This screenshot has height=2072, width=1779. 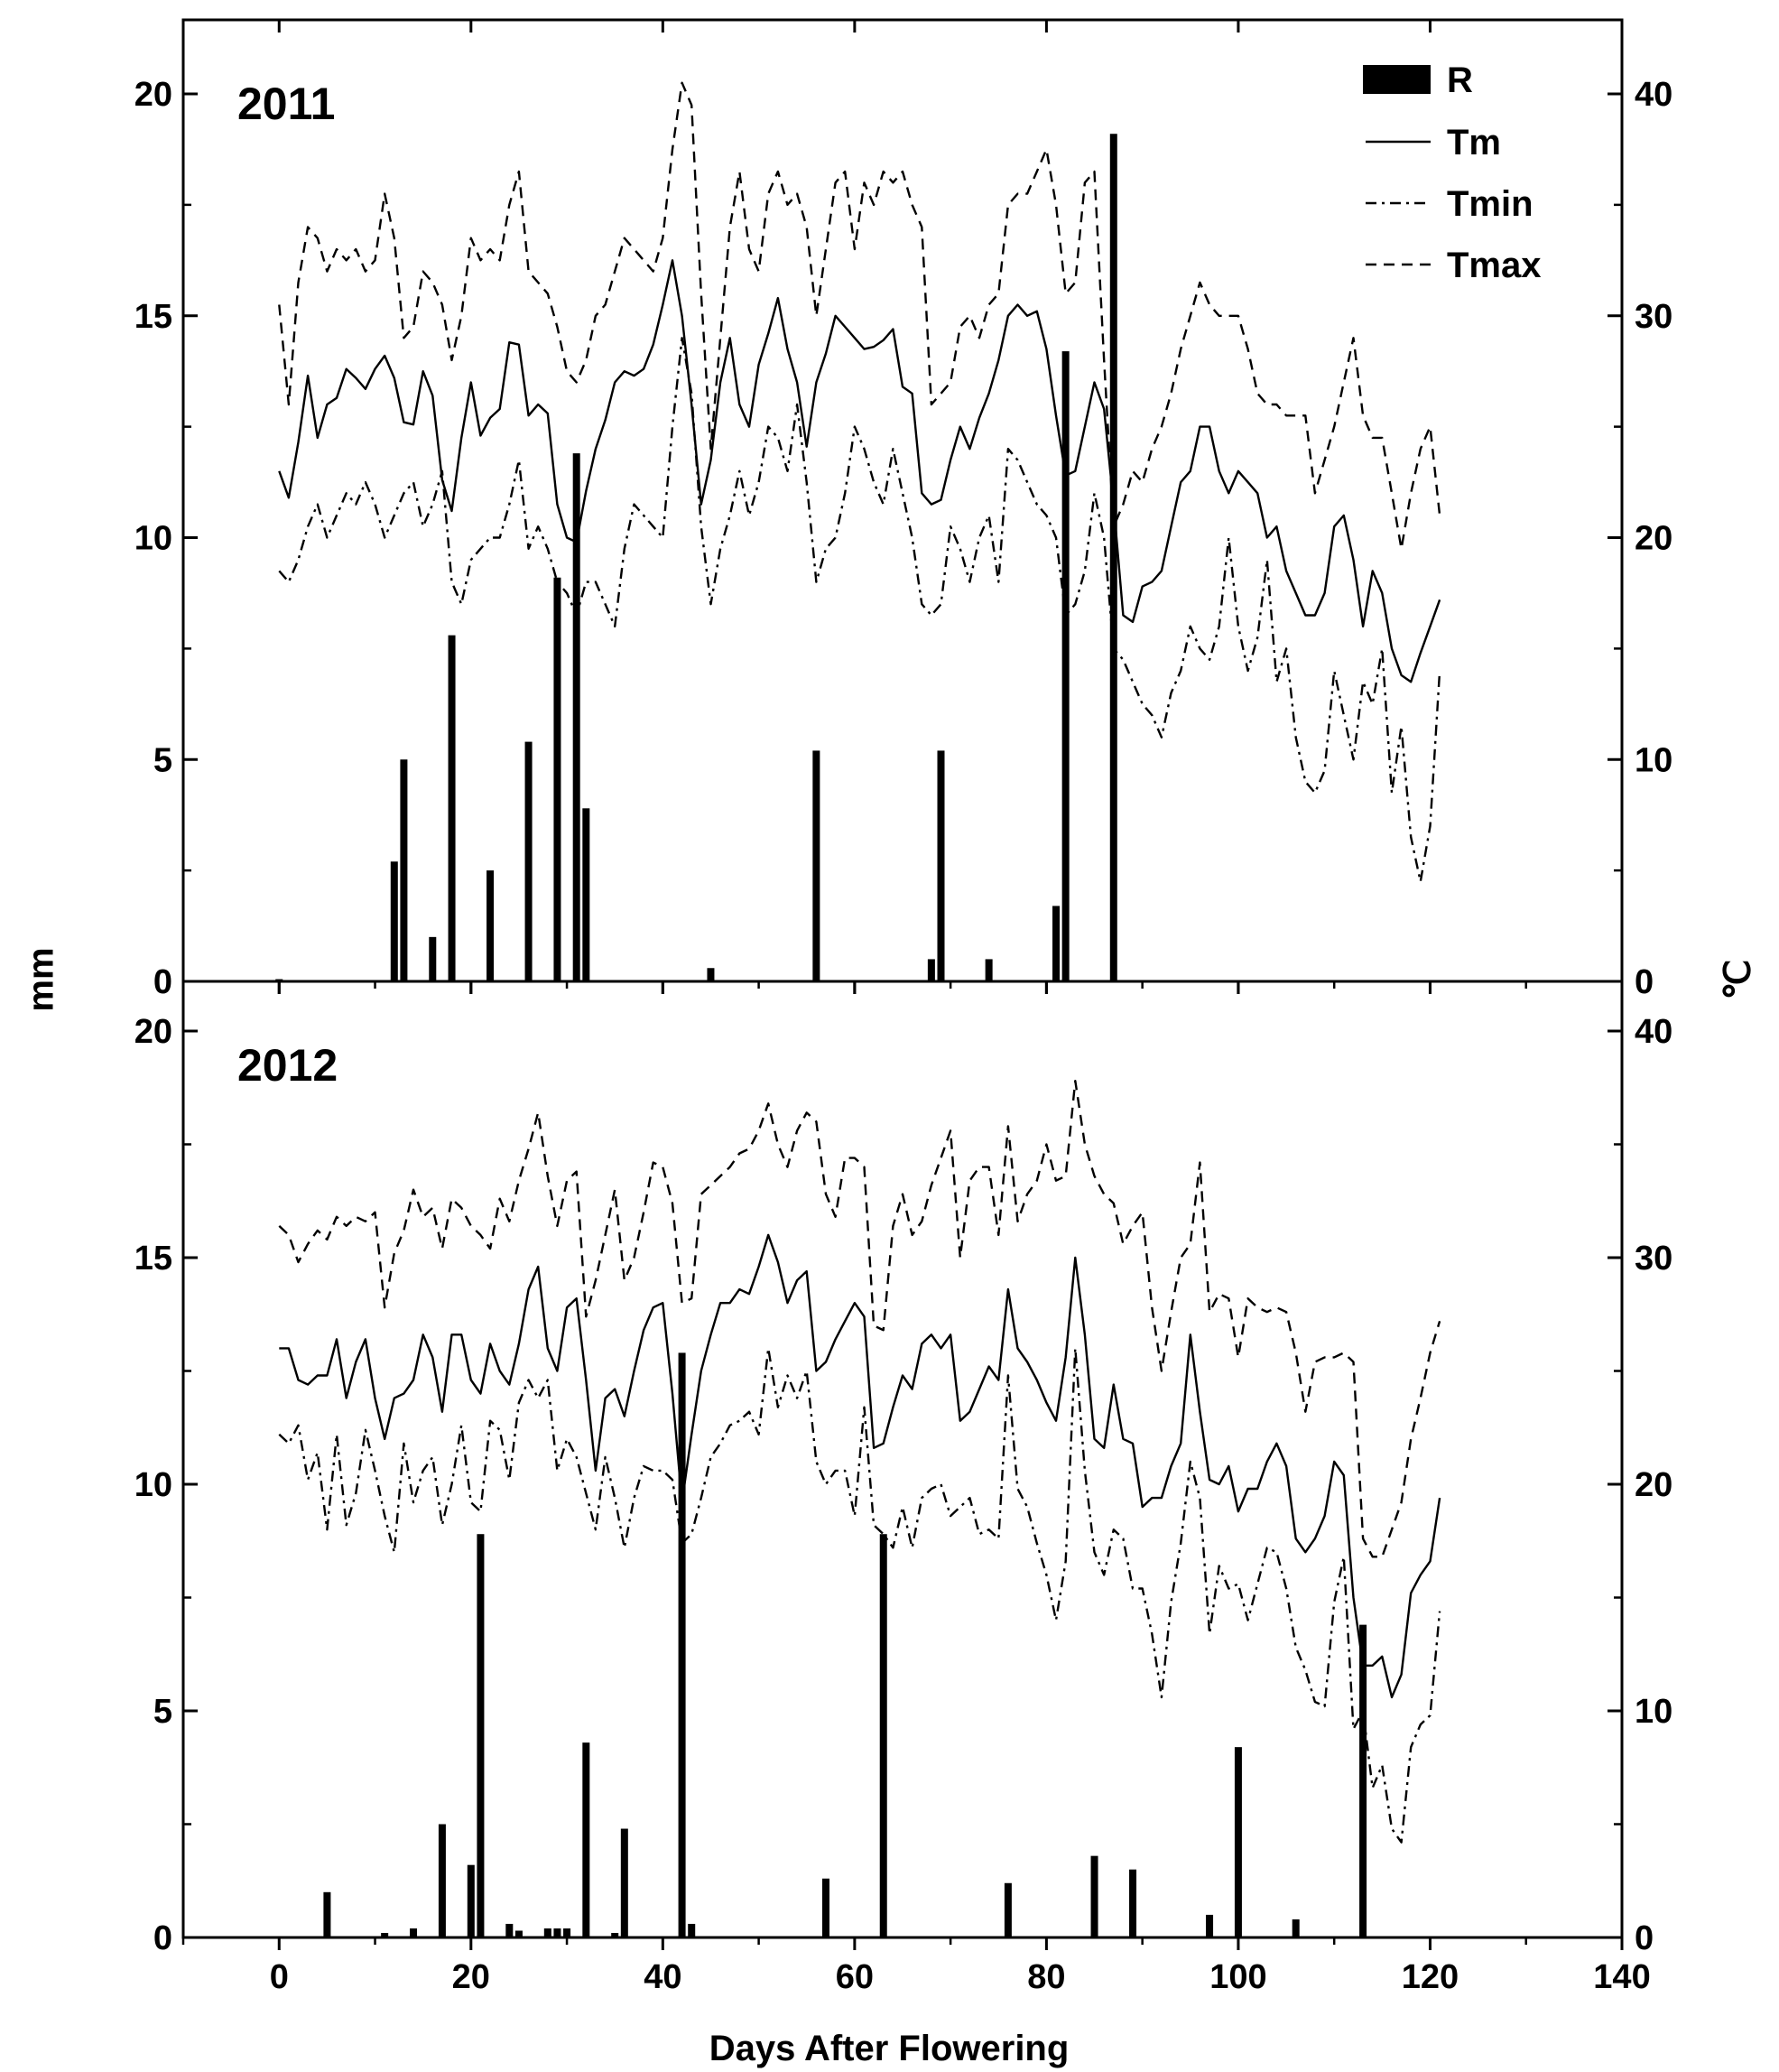 I want to click on x-tick-label: 80, so click(x=1046, y=1977).